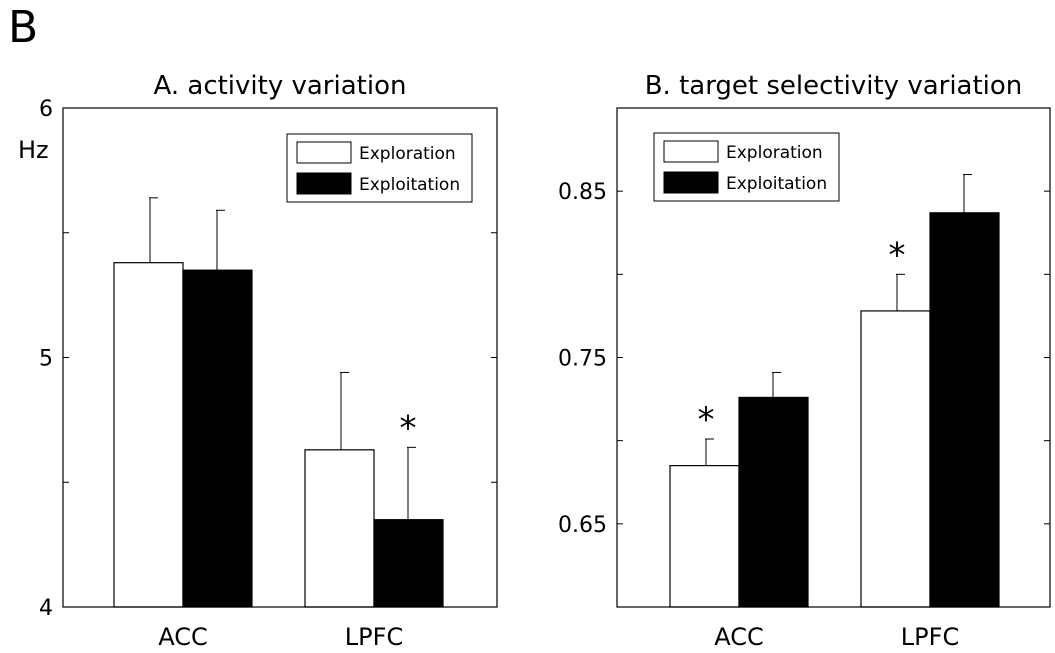 The height and width of the screenshot is (653, 1055). I want to click on y-tick-label: 0.75, so click(582, 359).